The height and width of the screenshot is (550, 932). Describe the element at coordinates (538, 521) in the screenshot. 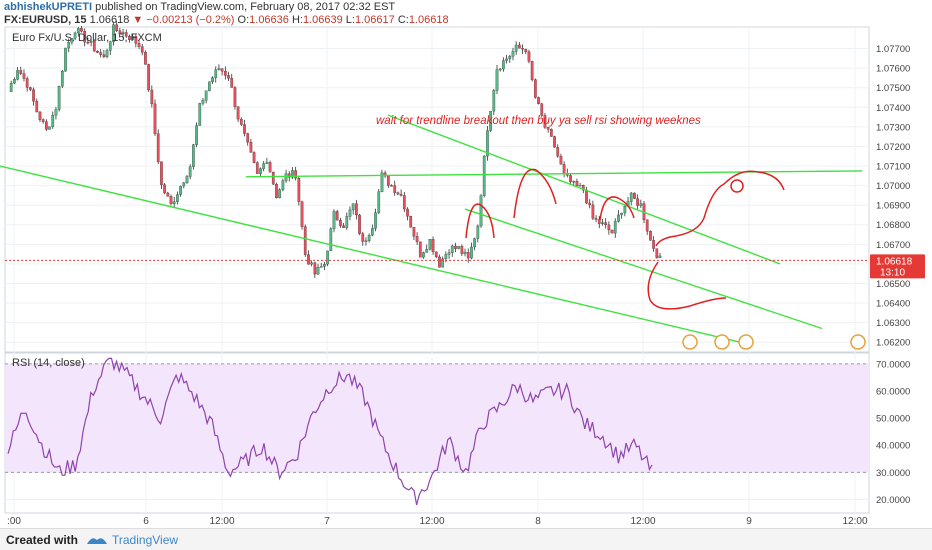

I see `time-tick-label: 8` at that location.